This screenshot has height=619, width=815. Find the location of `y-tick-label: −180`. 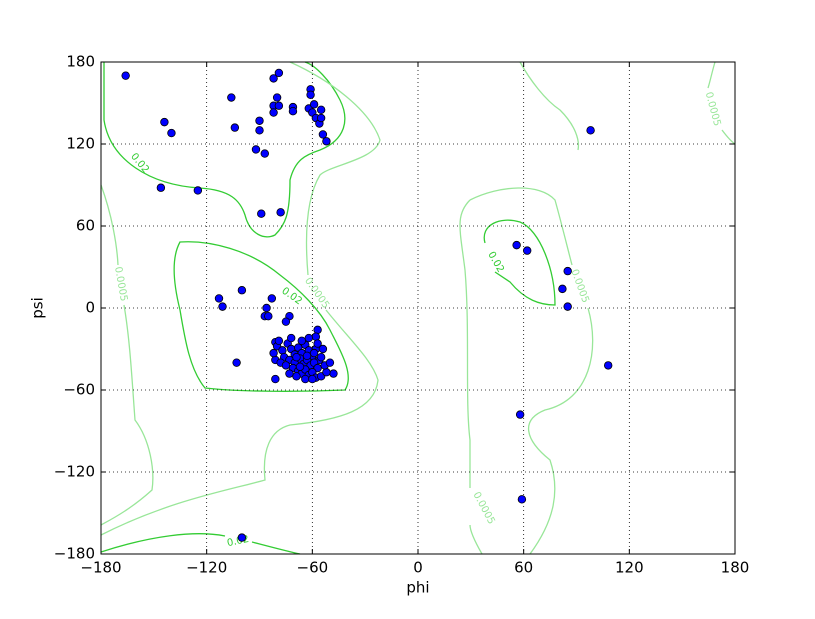

y-tick-label: −180 is located at coordinates (74, 554).